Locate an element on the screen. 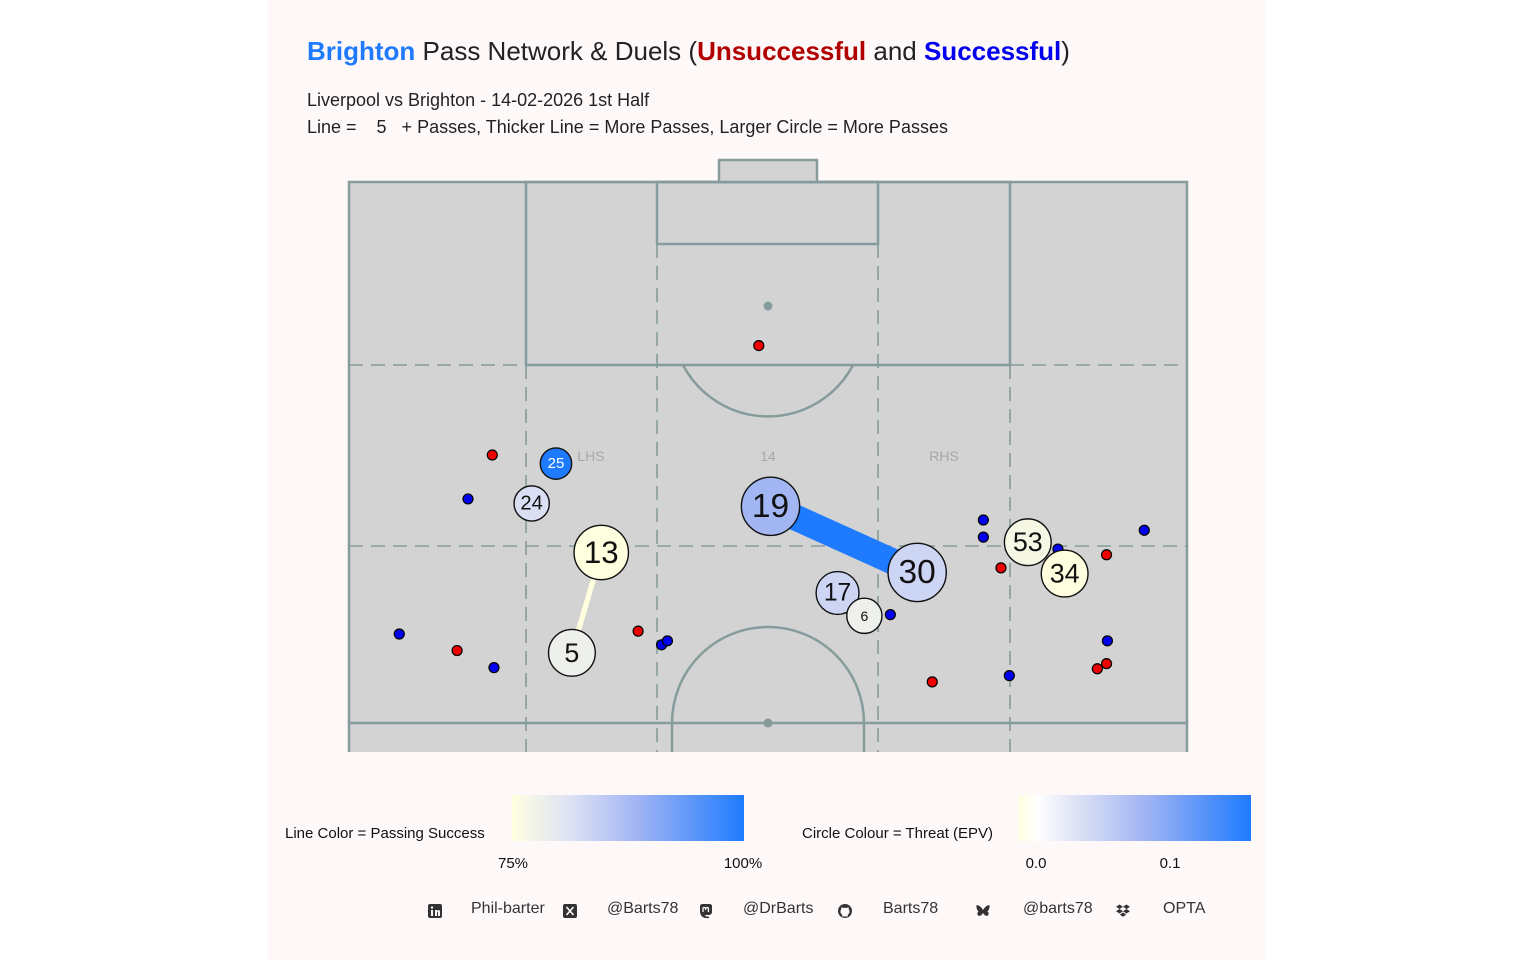 This screenshot has height=960, width=1536. linkedin-icon is located at coordinates (435, 911).